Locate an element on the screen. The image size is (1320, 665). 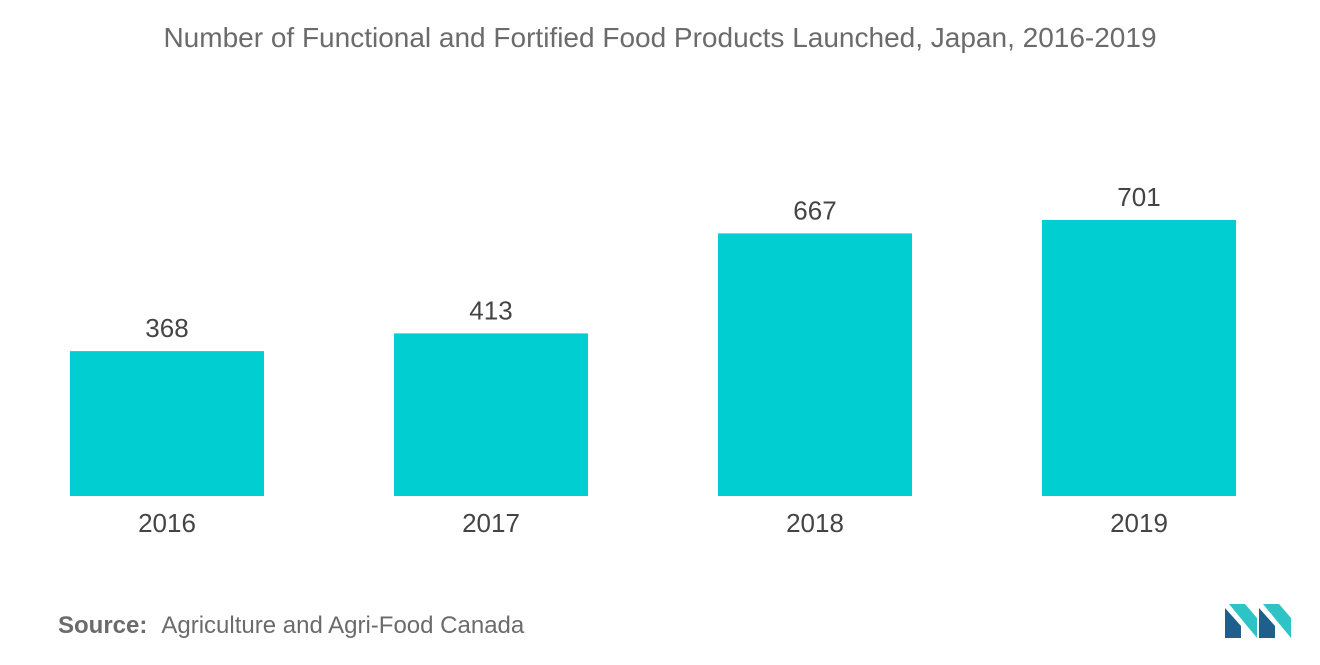
bar-2019 is located at coordinates (1139, 358).